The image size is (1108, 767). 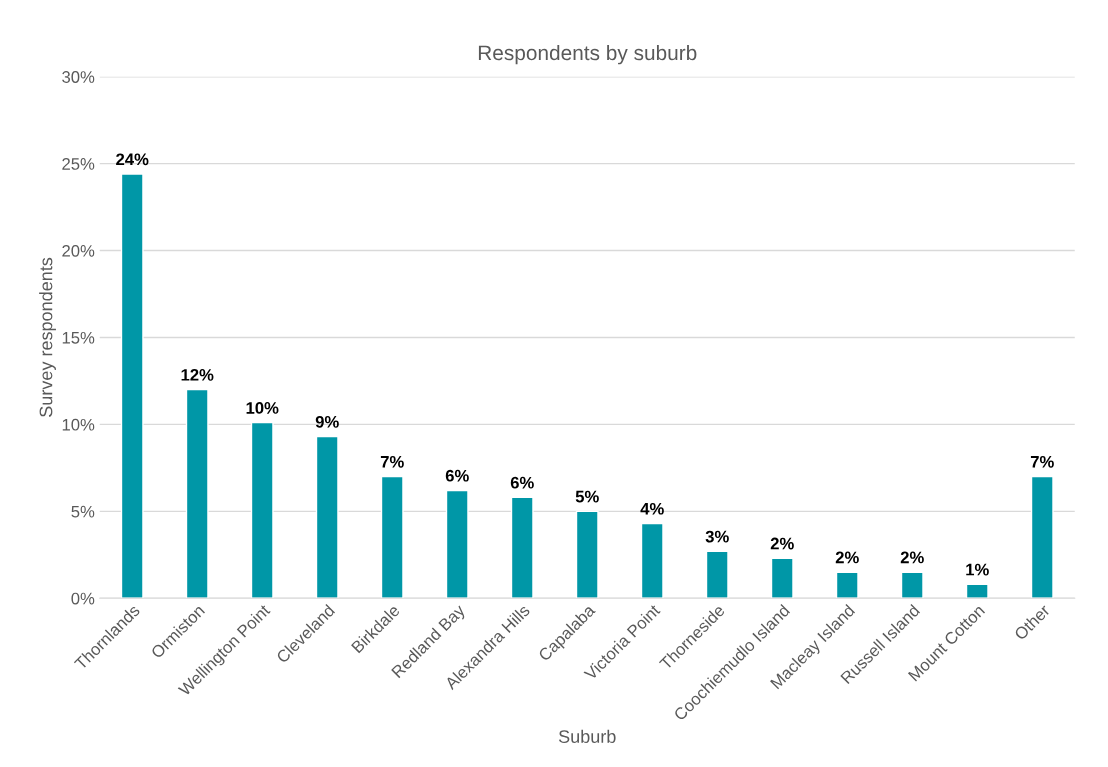 What do you see at coordinates (132, 159) in the screenshot?
I see `data-label: 24%` at bounding box center [132, 159].